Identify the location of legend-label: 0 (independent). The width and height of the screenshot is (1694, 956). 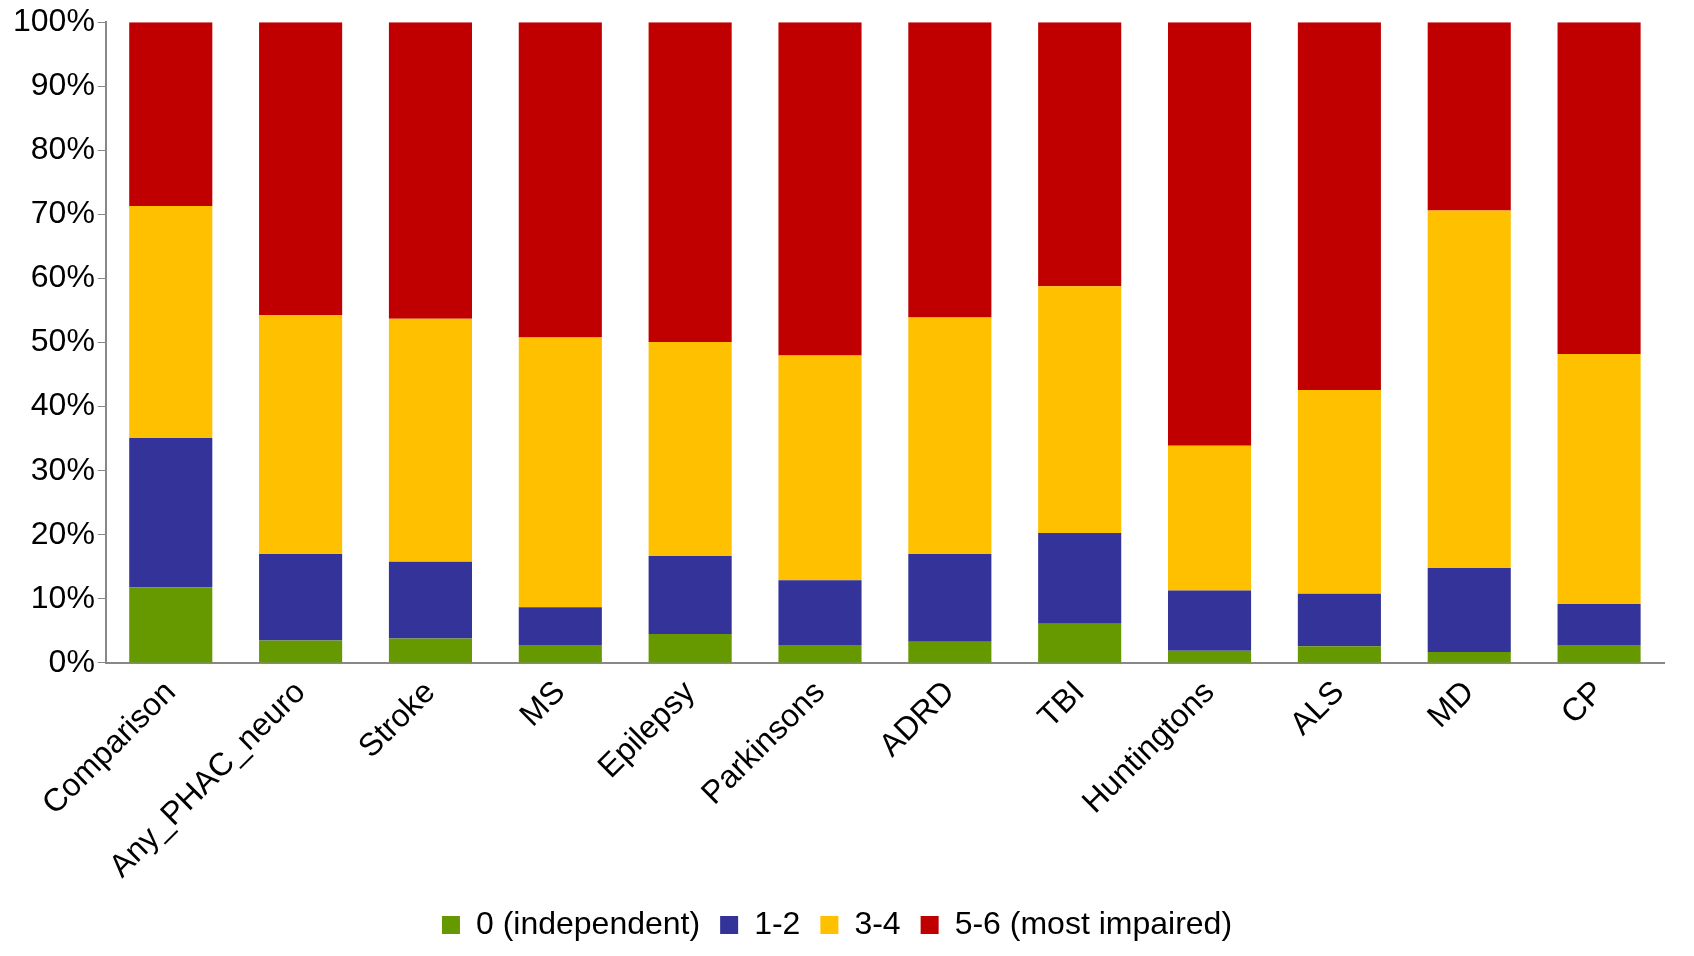
(588, 922).